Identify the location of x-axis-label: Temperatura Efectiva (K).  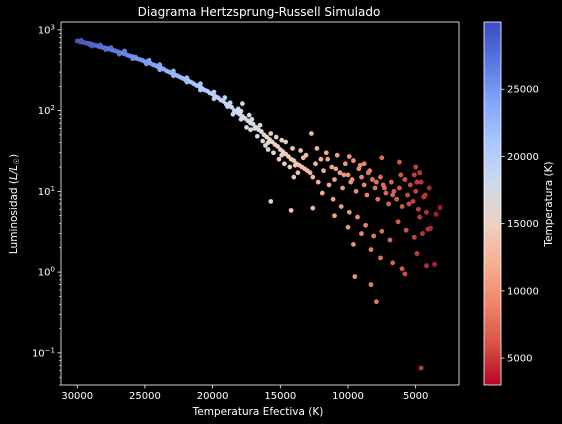
(258, 412).